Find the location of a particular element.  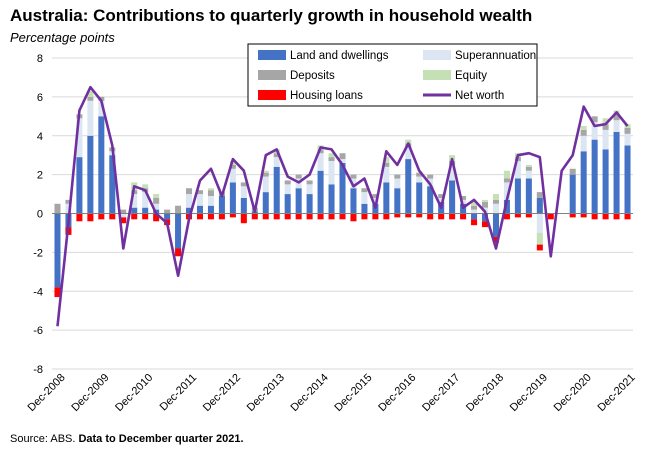

legend-swatch-deposits is located at coordinates (272, 75).